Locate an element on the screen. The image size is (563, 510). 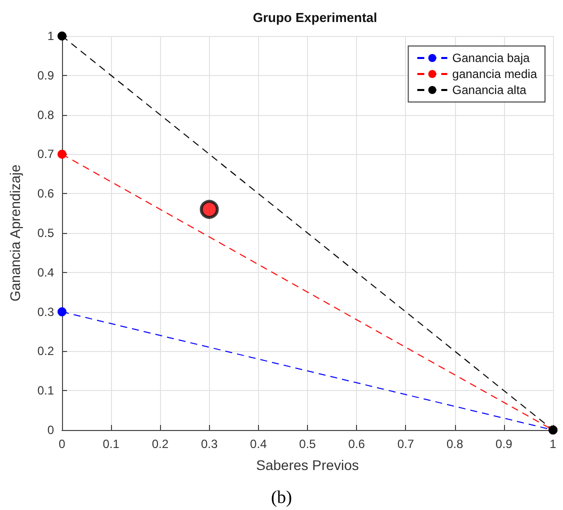
y-tick-label: 0.2 is located at coordinates (45, 351).